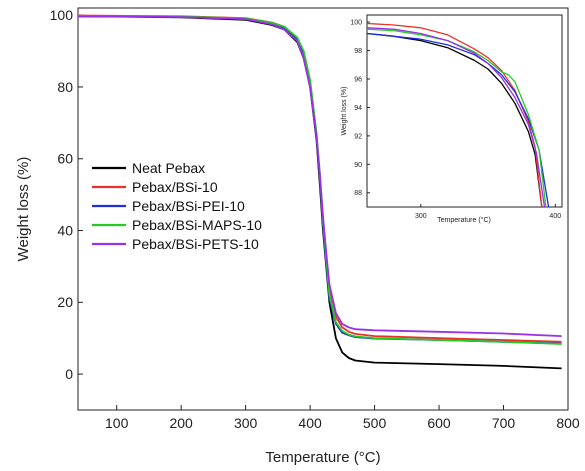 This screenshot has width=585, height=471. What do you see at coordinates (65, 159) in the screenshot?
I see `main-y-tick-label: 60` at bounding box center [65, 159].